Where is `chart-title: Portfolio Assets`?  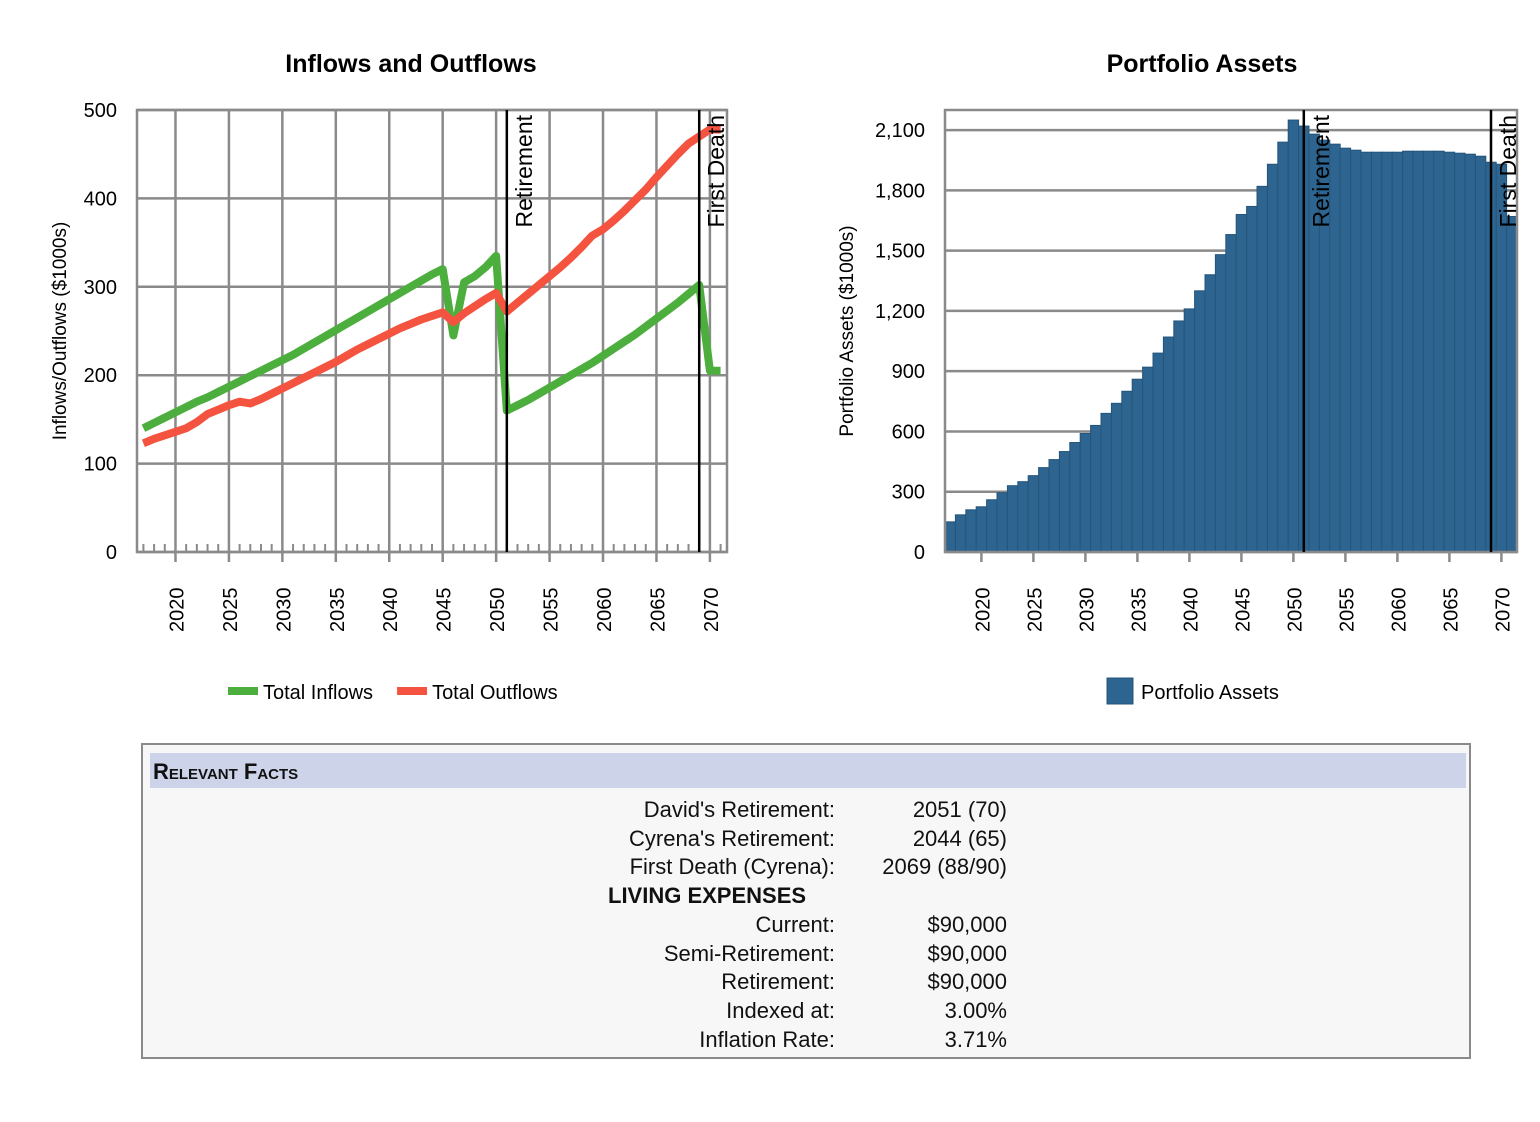
chart-title: Portfolio Assets is located at coordinates (1202, 64).